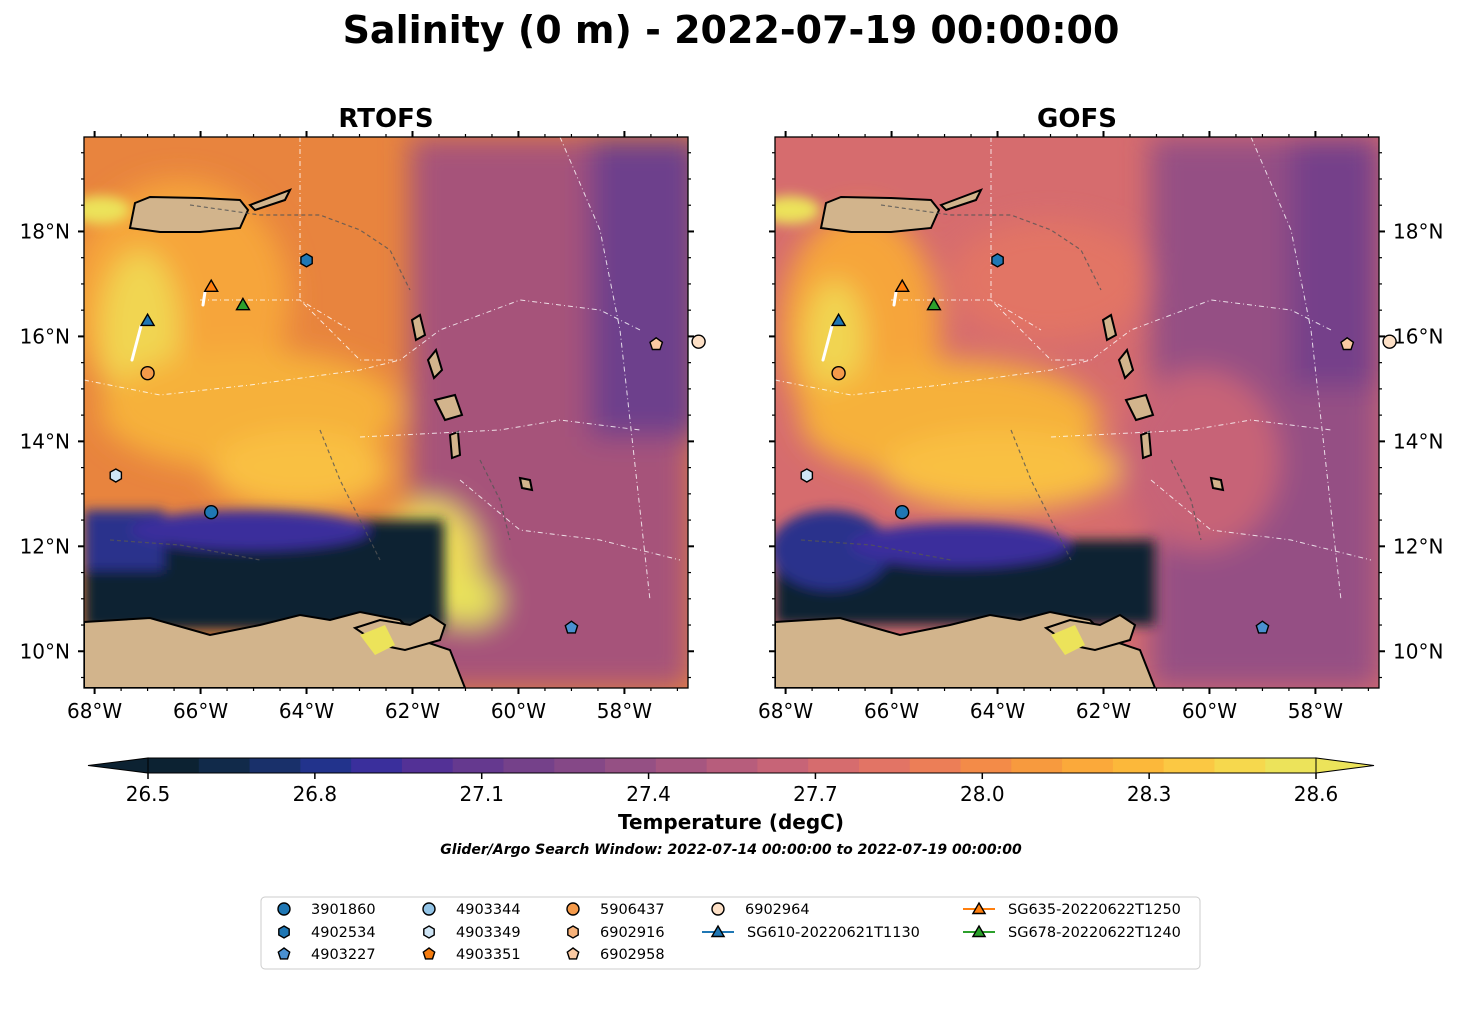  Describe the element at coordinates (648, 794) in the screenshot. I see `colorbar-tick-label: 27.4` at that location.